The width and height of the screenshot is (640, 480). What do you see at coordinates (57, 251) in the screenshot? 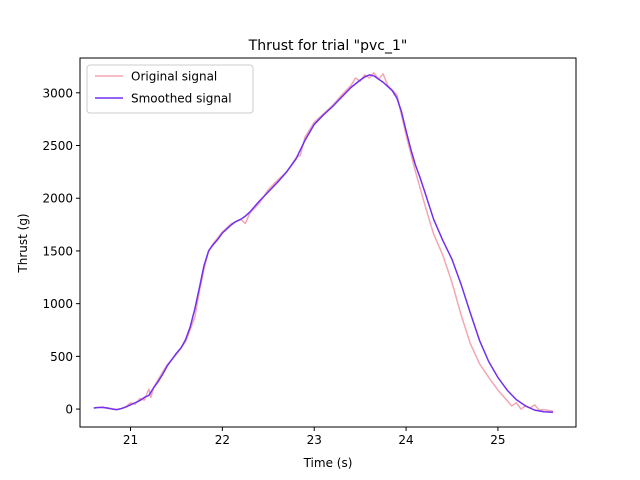
I see `y-tick-label: 1500` at bounding box center [57, 251].